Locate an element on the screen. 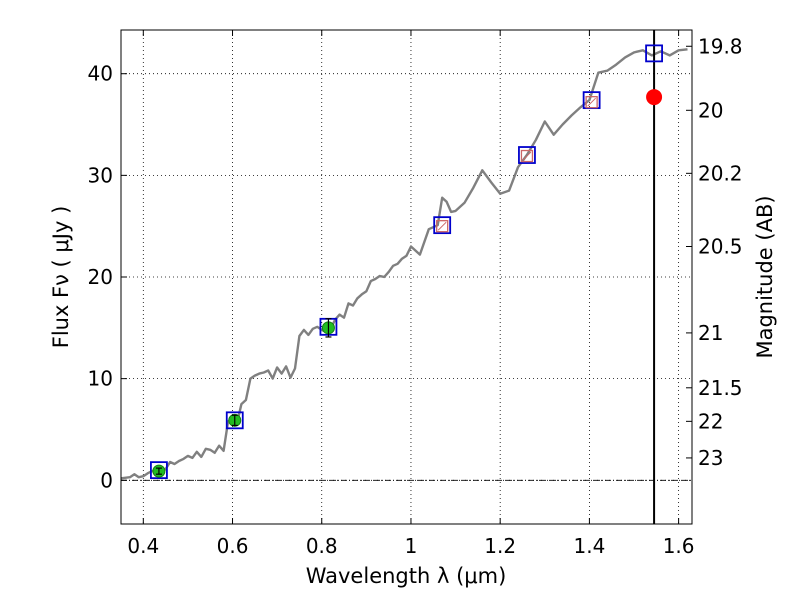 The width and height of the screenshot is (800, 604). x-tick-label: 1.6 is located at coordinates (679, 546).